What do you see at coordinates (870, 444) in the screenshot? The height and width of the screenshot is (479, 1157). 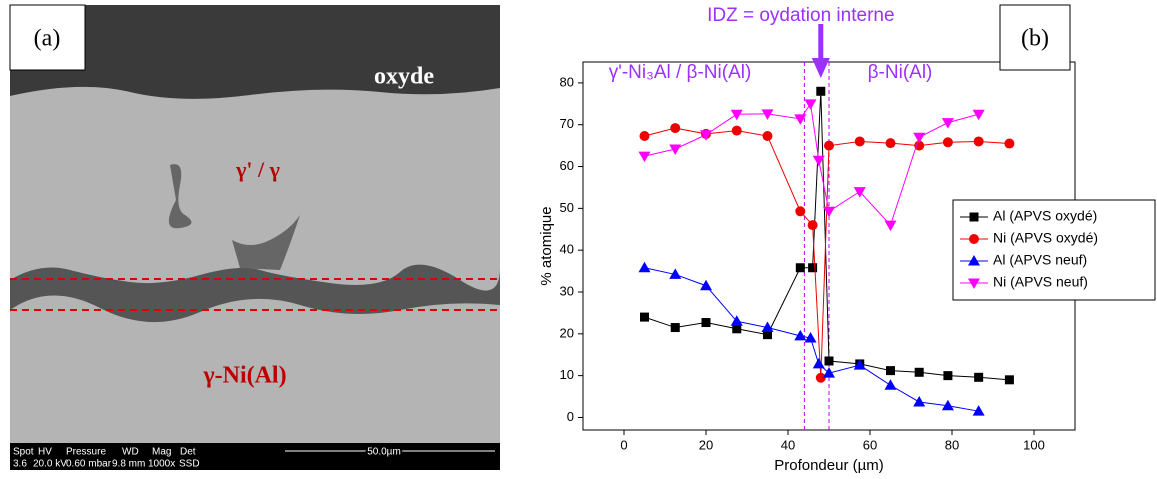 I see `x-tick-label: 60` at bounding box center [870, 444].